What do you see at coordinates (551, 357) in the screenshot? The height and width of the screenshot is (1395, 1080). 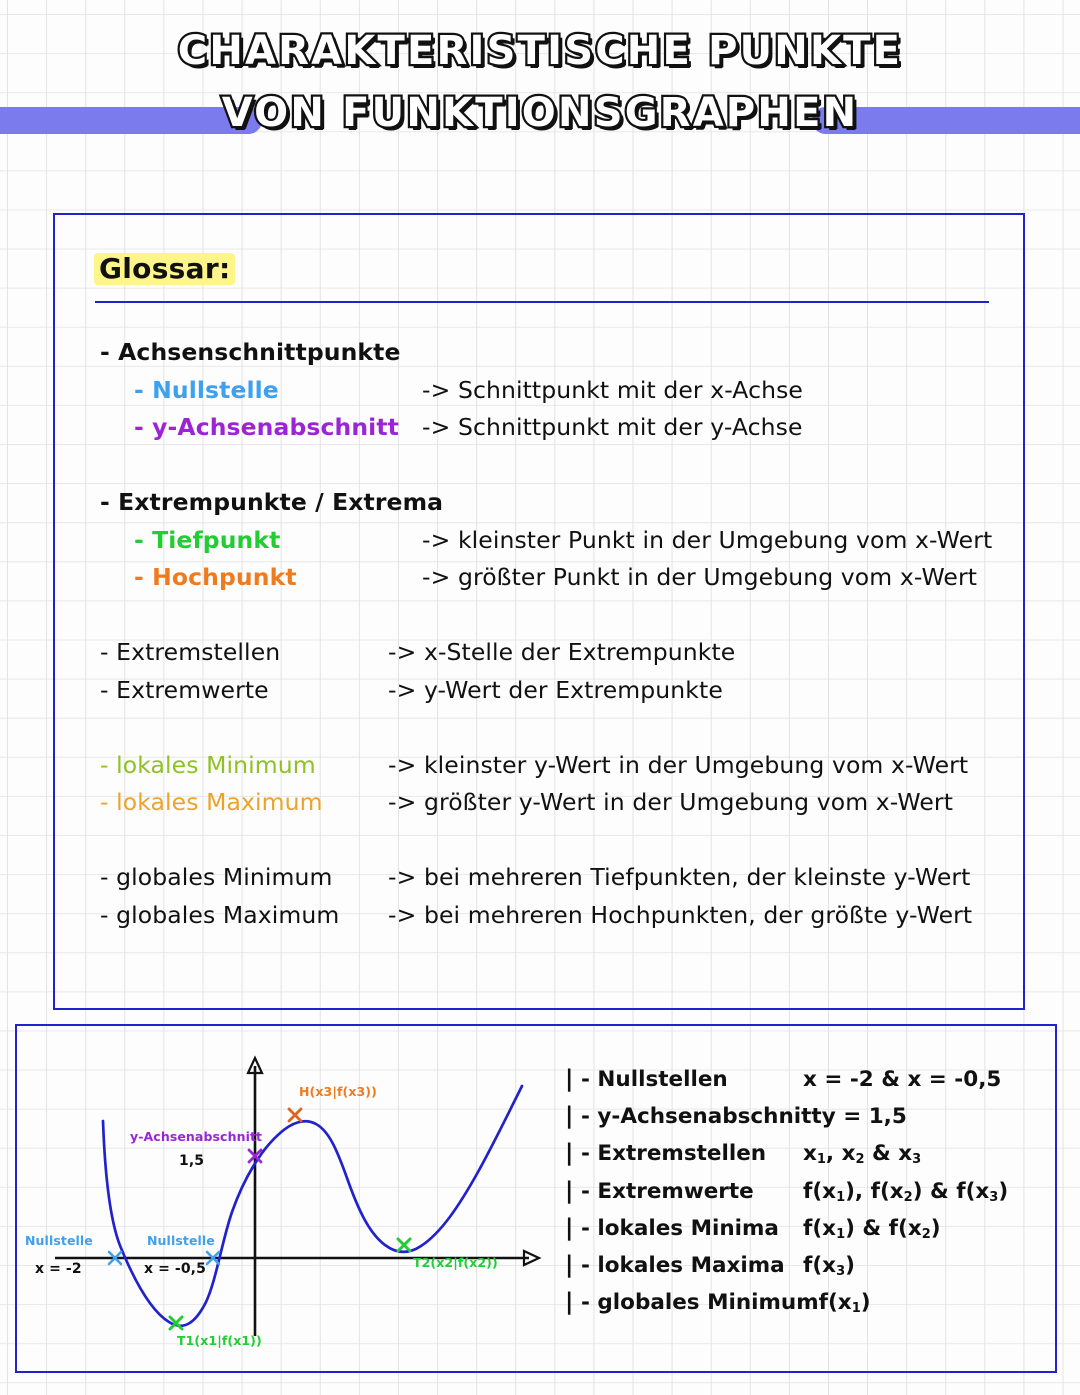 I see `glossary-row: - Achsenschnittpunkte` at bounding box center [551, 357].